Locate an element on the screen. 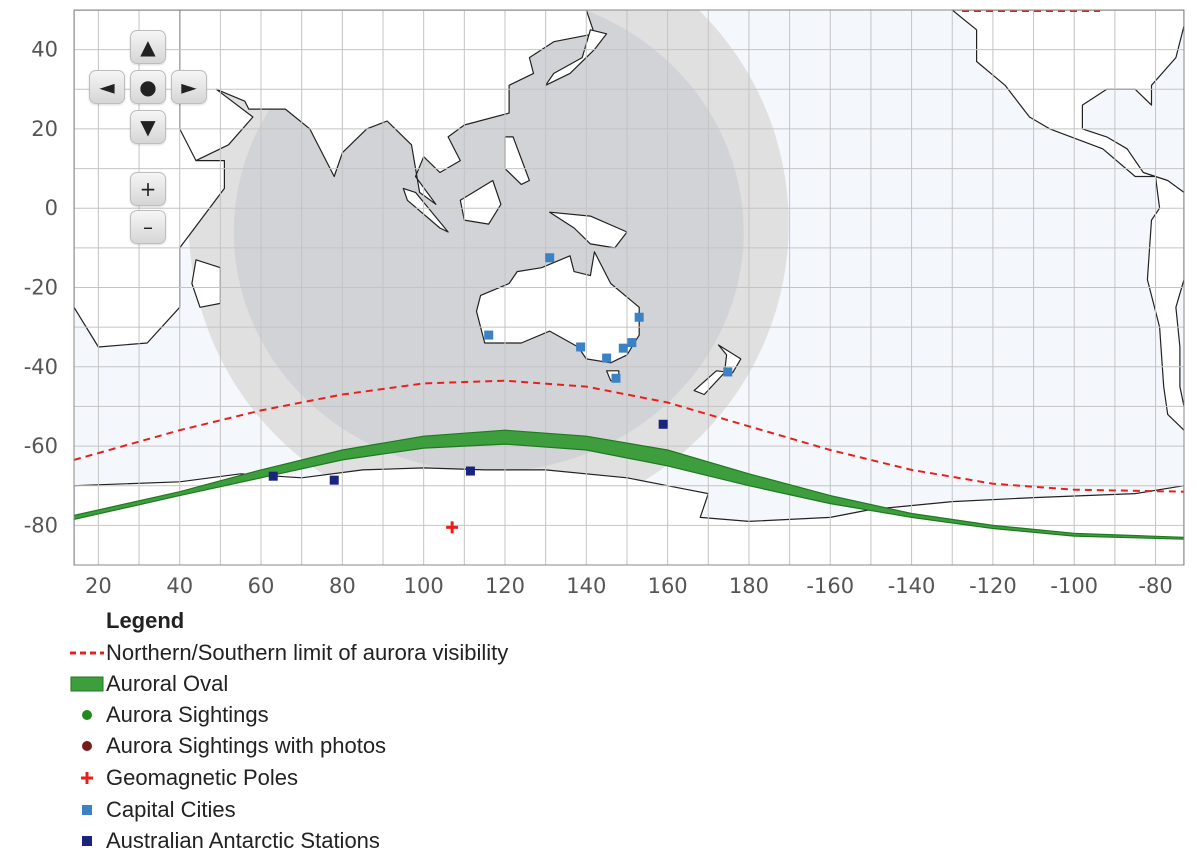  legend-item-aurora-sightings: Aurora Sightings is located at coordinates (169, 715).